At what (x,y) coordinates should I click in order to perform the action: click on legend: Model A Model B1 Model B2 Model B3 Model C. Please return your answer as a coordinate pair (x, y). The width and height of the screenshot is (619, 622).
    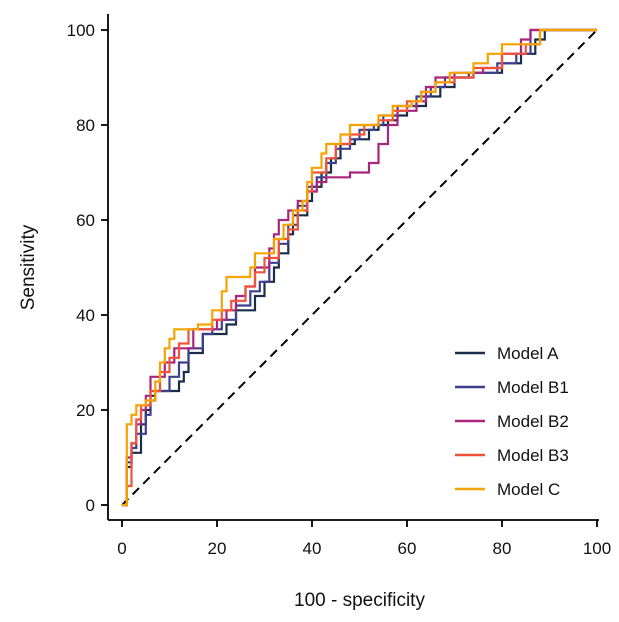
    Looking at the image, I should click on (512, 421).